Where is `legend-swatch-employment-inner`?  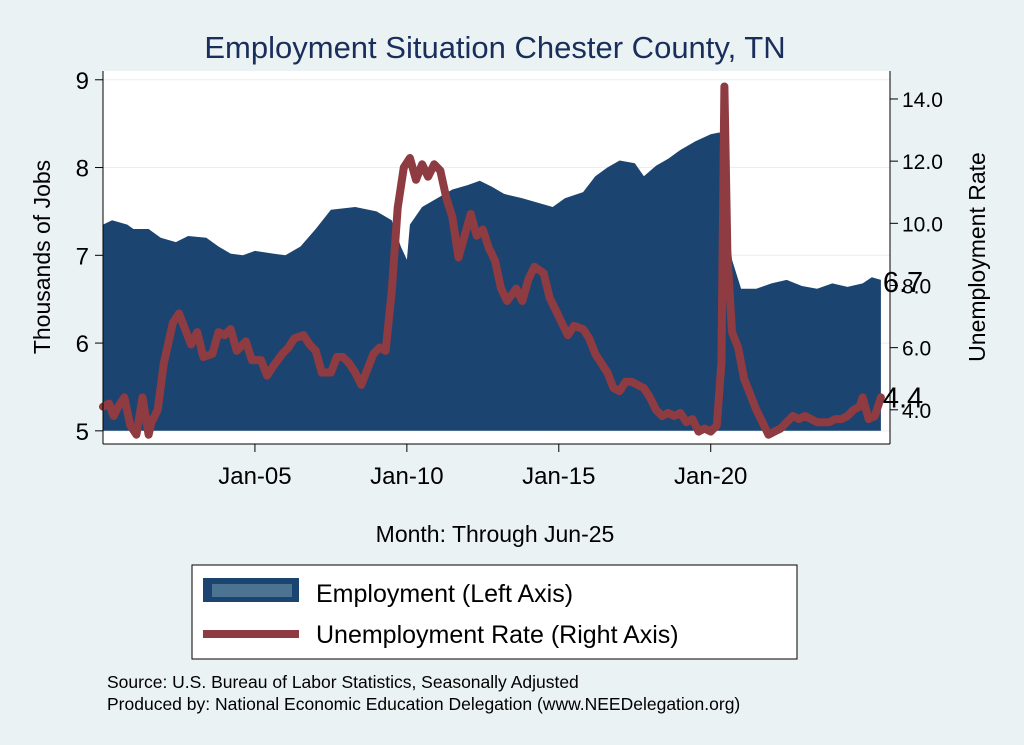 legend-swatch-employment-inner is located at coordinates (252, 590).